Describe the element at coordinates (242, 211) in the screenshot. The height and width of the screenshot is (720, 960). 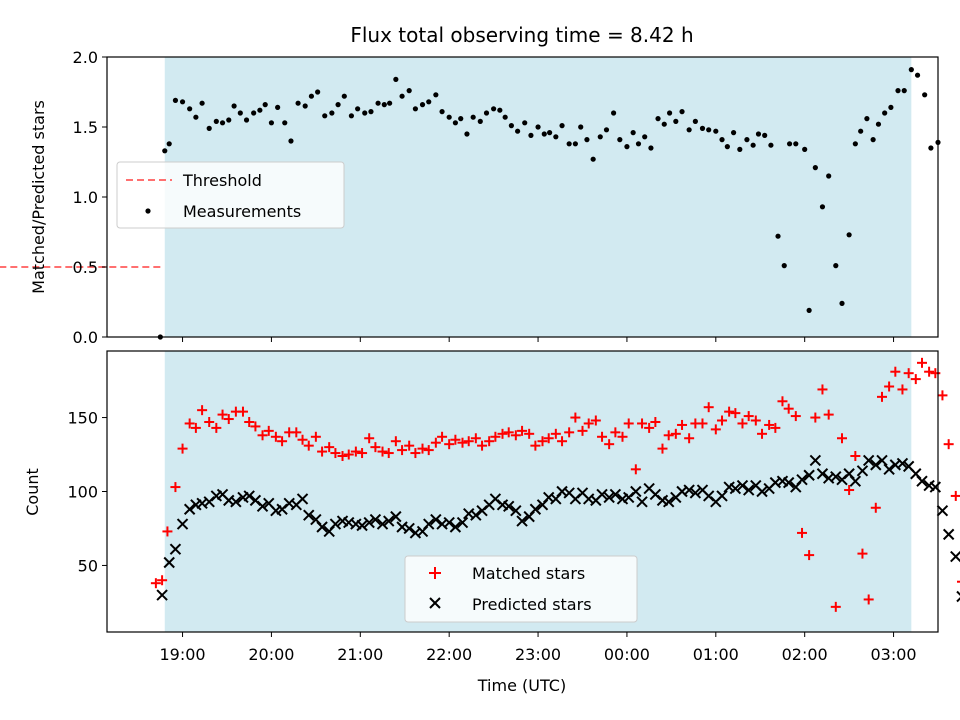
I see `legend-measurements-label: Measurements` at that location.